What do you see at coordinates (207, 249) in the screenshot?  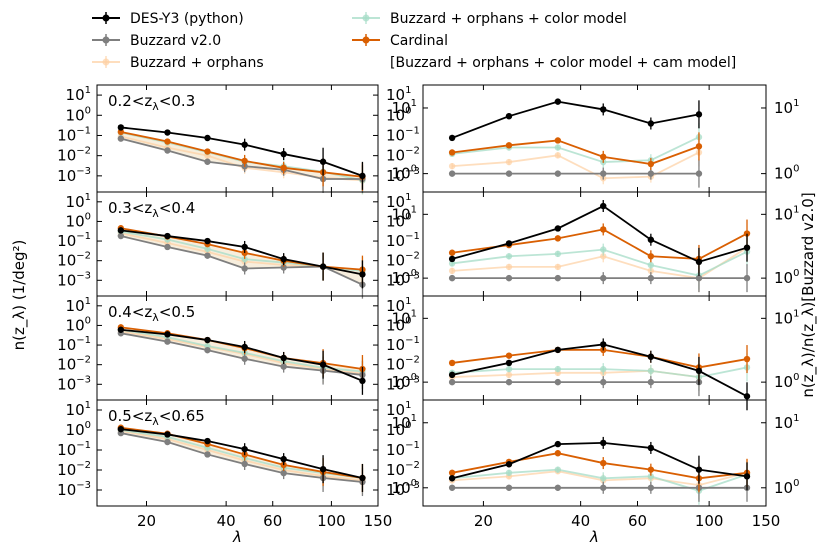 I see `counts-point-color` at bounding box center [207, 249].